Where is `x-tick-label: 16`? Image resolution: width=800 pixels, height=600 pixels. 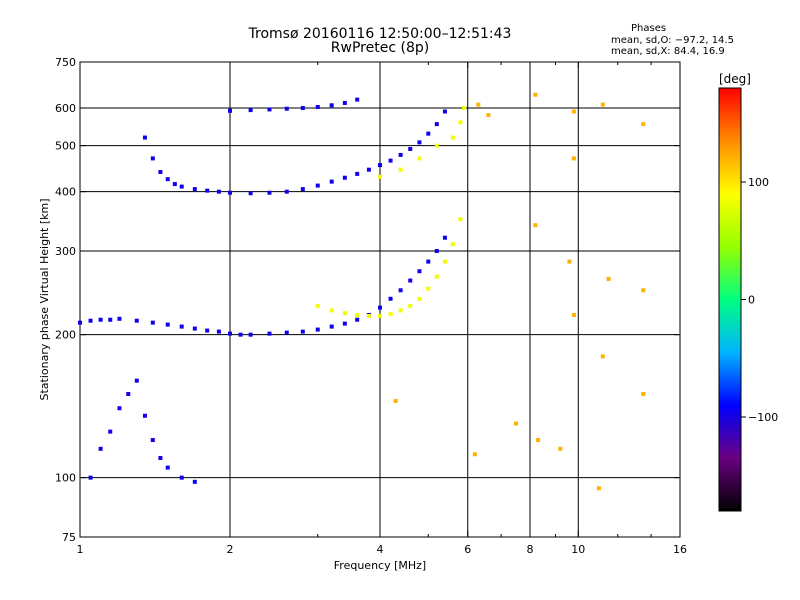
x-tick-label: 16 is located at coordinates (680, 549).